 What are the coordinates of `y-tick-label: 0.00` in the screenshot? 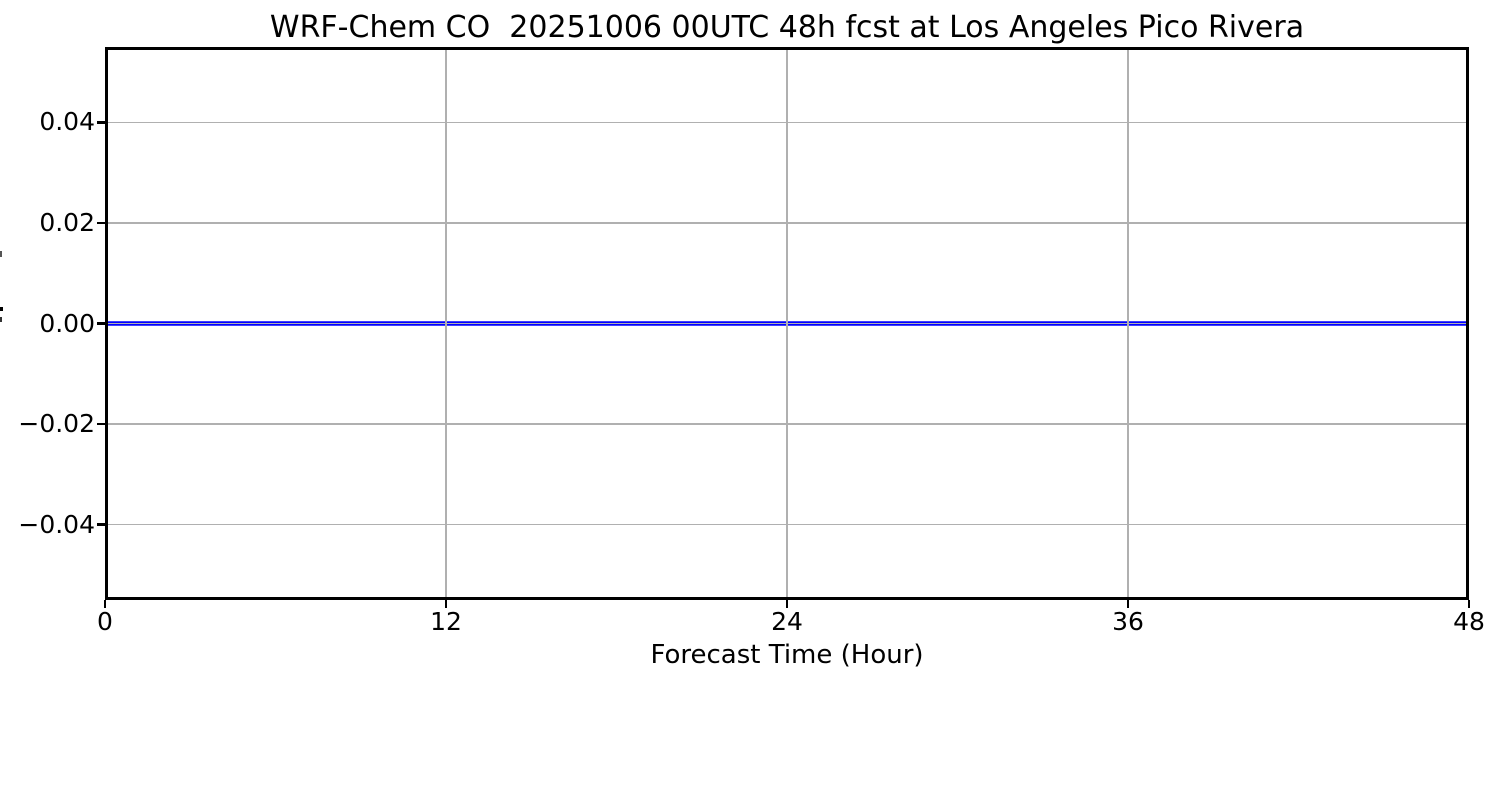 It's located at (67, 323).